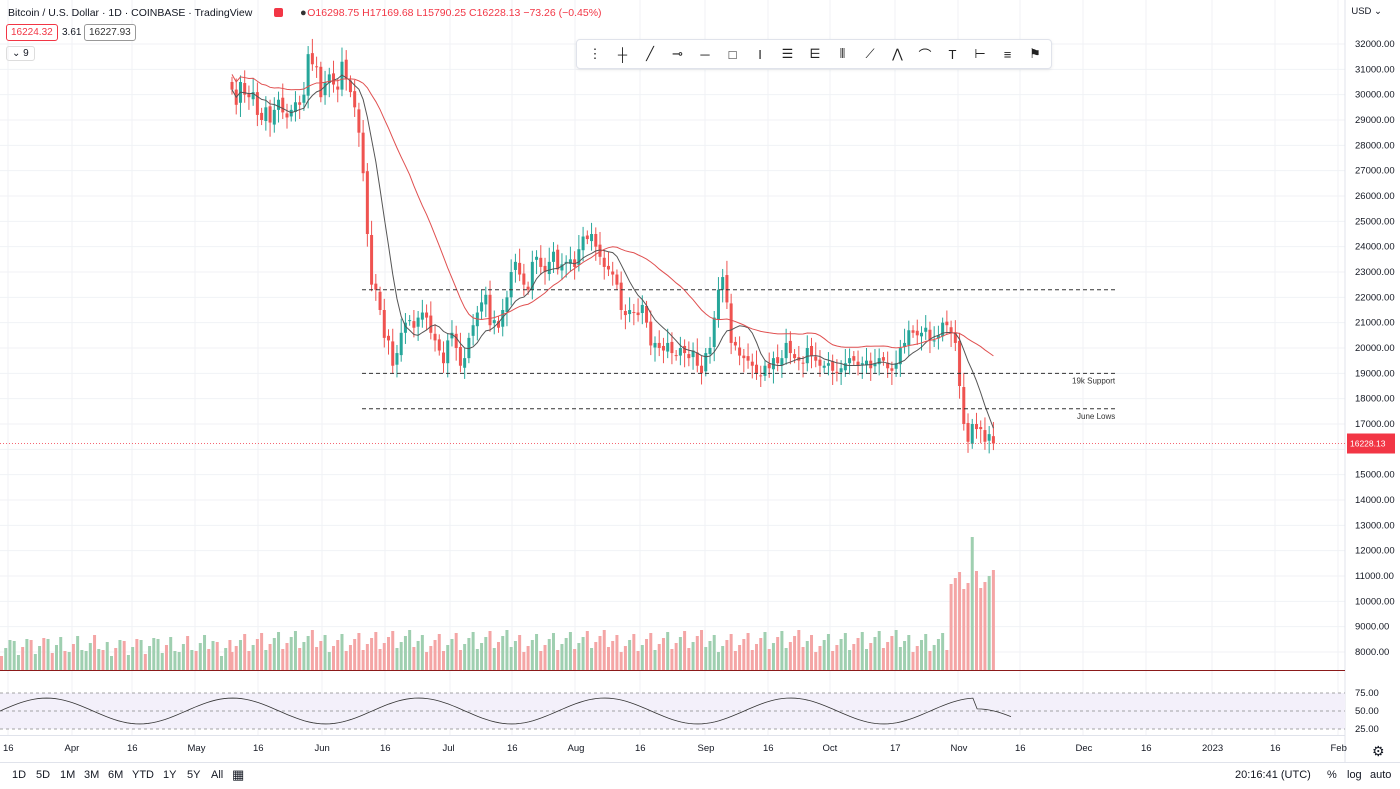  I want to click on text-icon: T, so click(952, 54).